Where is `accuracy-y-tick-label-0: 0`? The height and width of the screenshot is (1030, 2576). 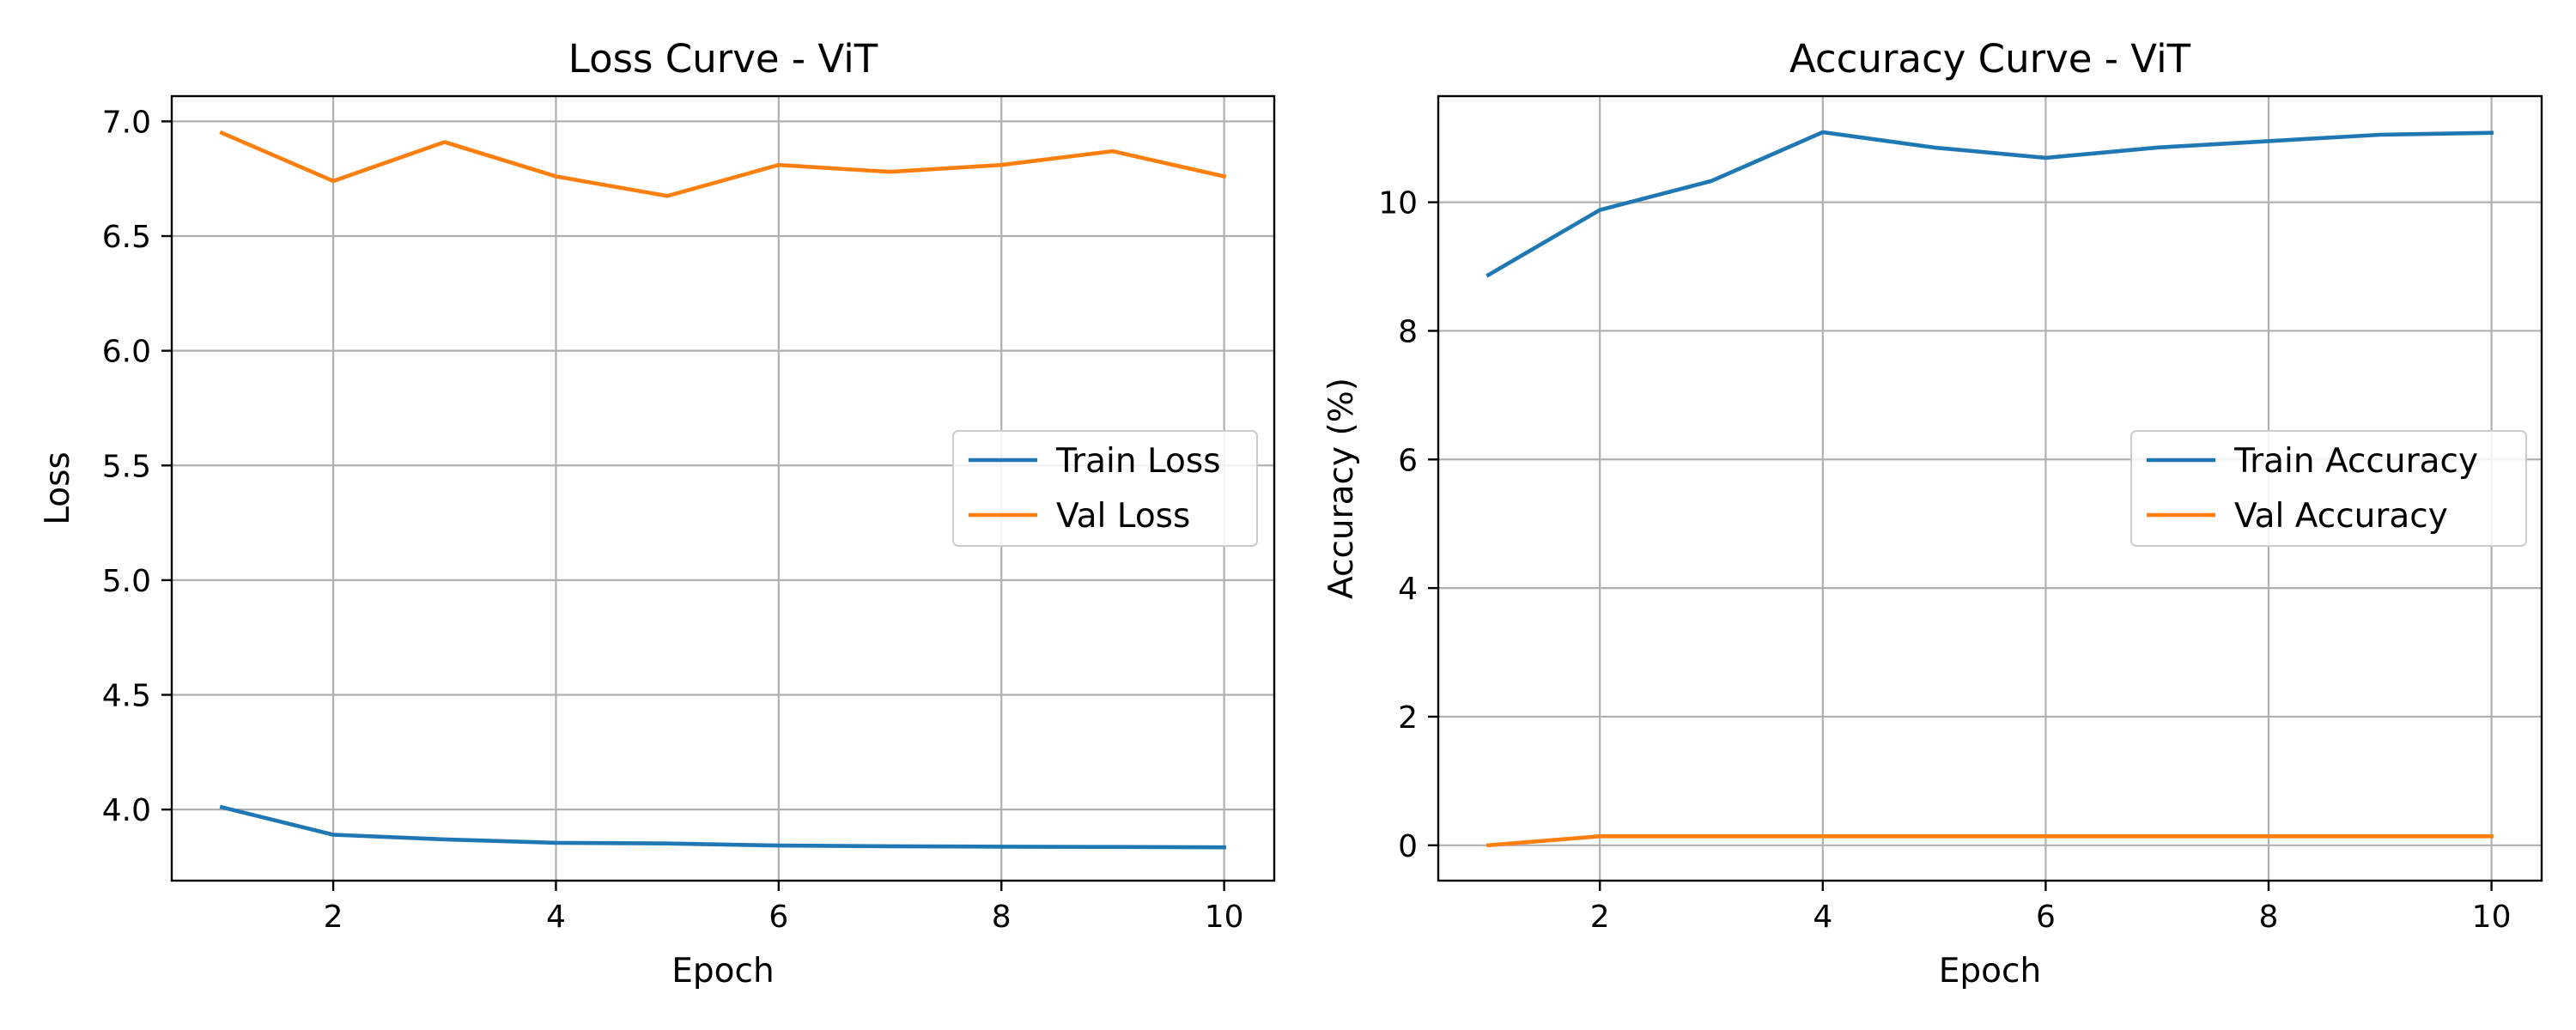
accuracy-y-tick-label-0: 0 is located at coordinates (1408, 846).